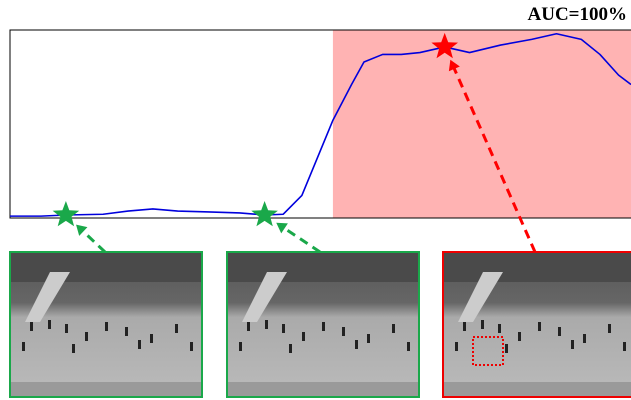 The image size is (631, 400). I want to click on chart-title: AUC=100%, so click(578, 14).